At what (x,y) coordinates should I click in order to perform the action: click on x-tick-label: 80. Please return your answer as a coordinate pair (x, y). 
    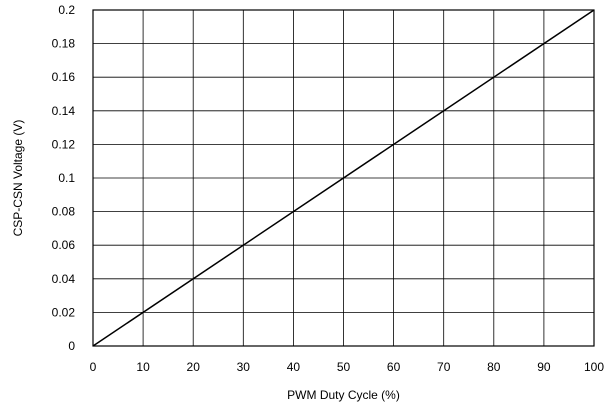
    Looking at the image, I should click on (494, 367).